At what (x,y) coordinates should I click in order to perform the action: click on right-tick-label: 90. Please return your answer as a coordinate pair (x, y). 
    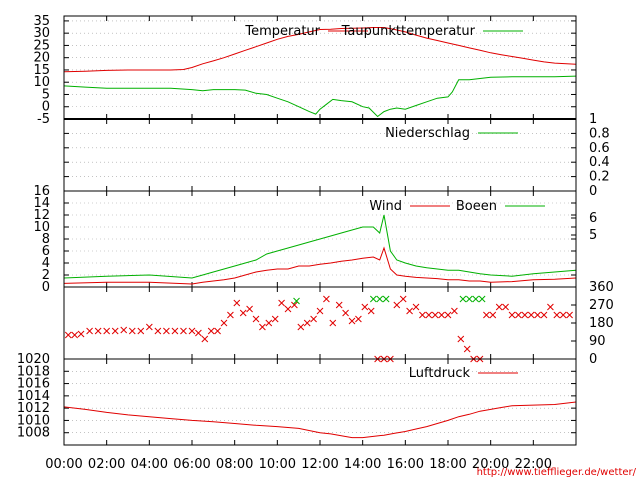
    Looking at the image, I should click on (597, 341).